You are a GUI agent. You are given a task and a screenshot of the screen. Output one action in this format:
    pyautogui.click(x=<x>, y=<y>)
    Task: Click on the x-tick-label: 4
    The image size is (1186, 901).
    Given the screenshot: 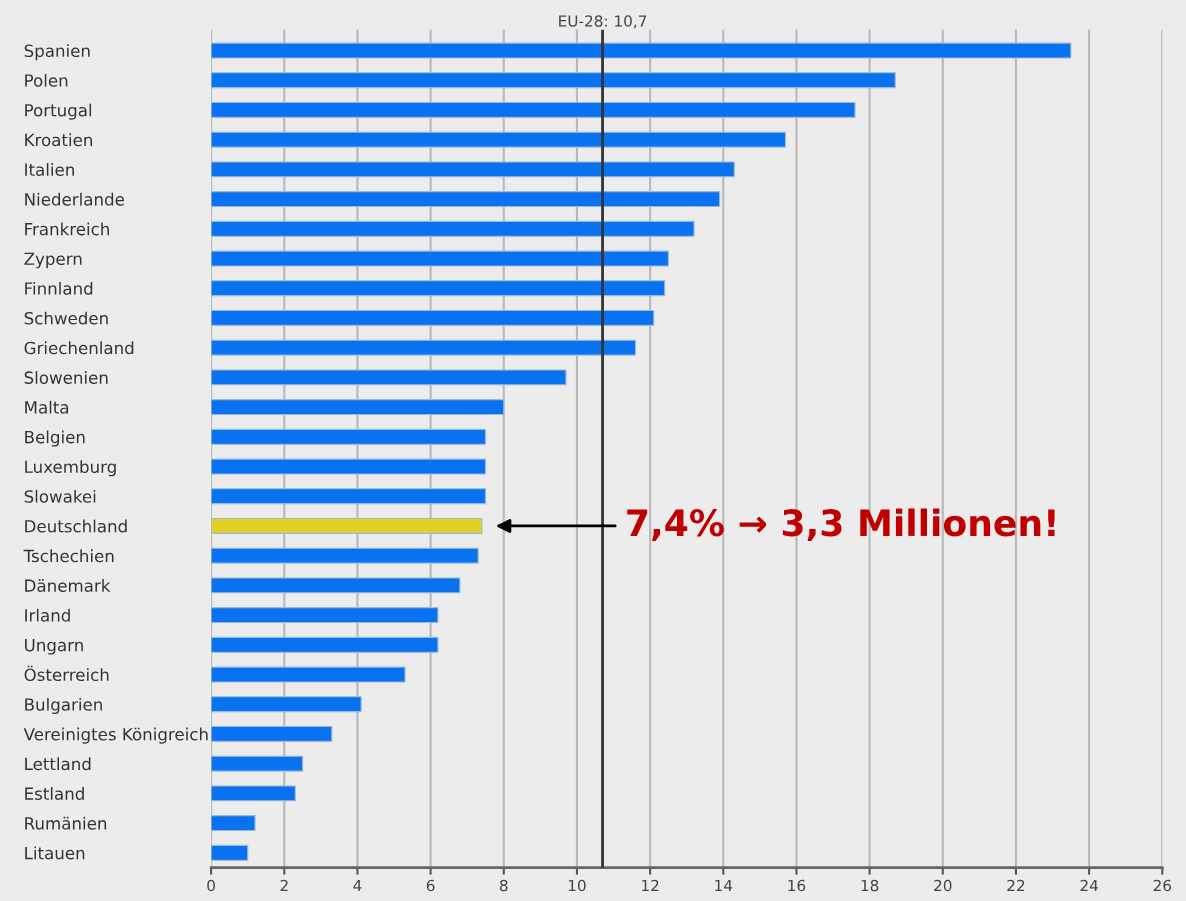 What is the action you would take?
    pyautogui.click(x=357, y=885)
    